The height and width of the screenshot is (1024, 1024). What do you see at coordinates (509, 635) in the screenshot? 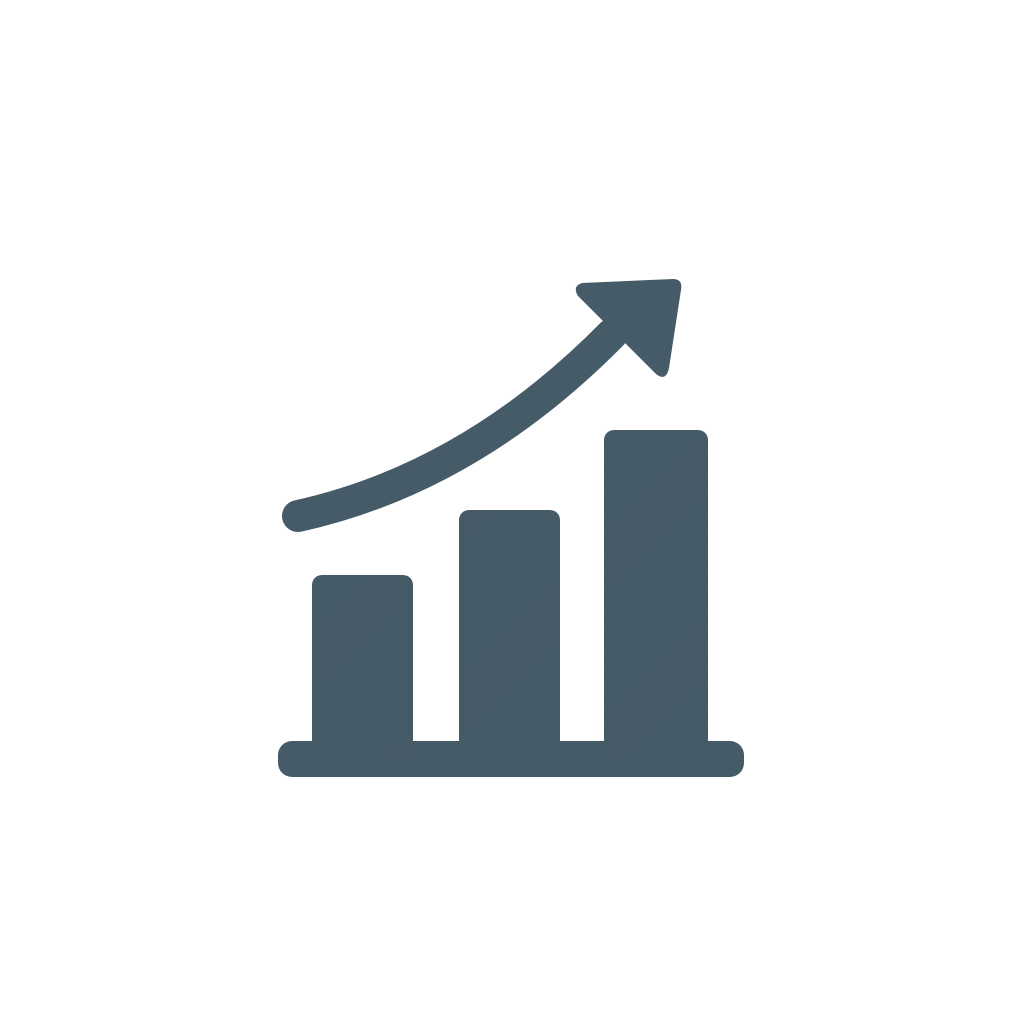
I see `bar-2-texture` at bounding box center [509, 635].